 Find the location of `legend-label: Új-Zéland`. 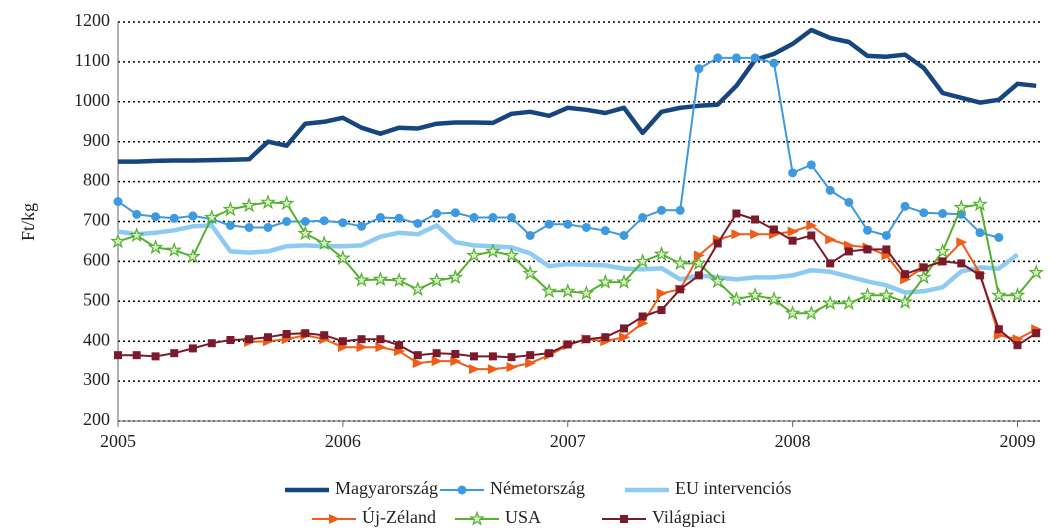

legend-label: Új-Zéland is located at coordinates (399, 516).